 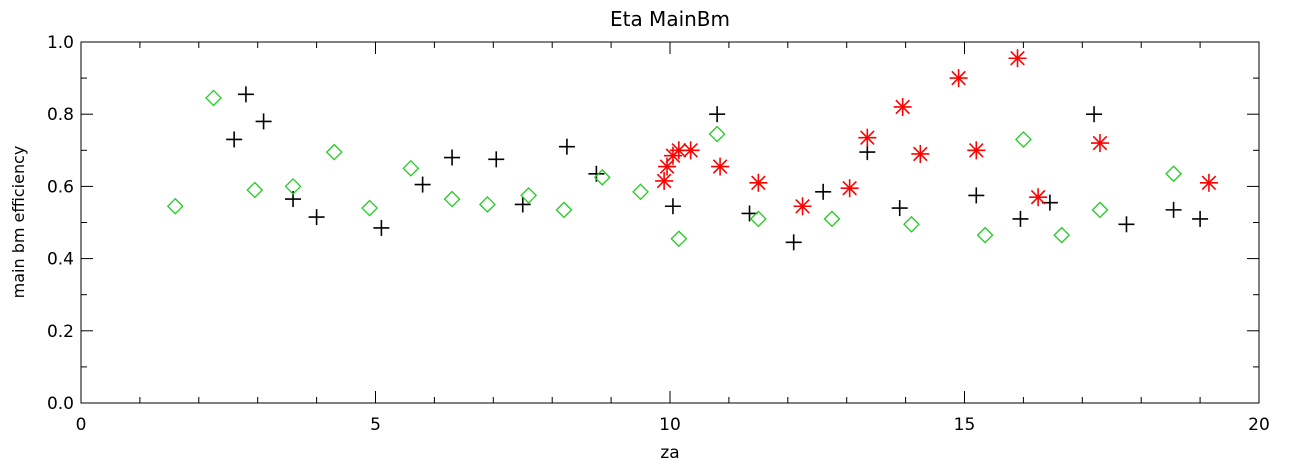 I want to click on chart-title: Eta MainBm, so click(x=670, y=19).